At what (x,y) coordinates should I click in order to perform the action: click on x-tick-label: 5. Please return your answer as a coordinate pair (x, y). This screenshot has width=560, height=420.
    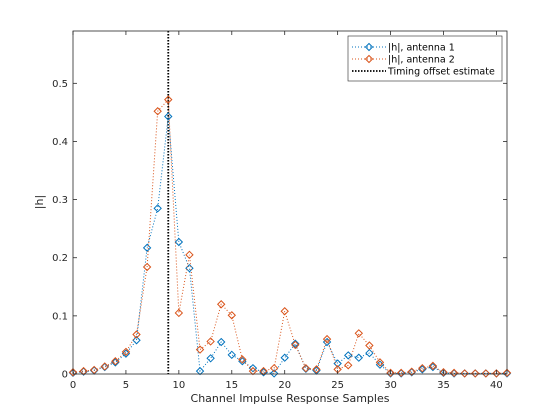
    Looking at the image, I should click on (126, 385).